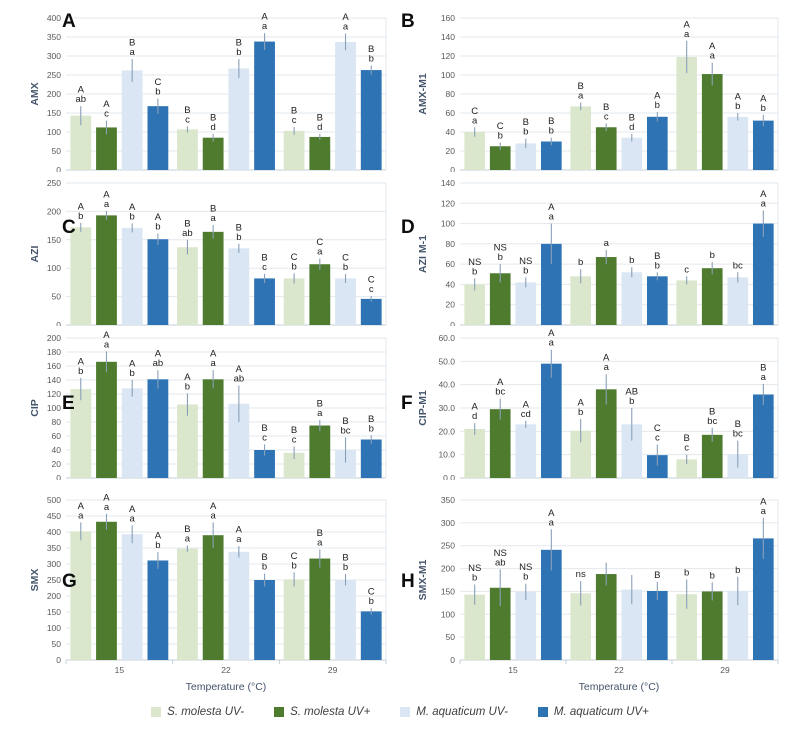 This screenshot has height=731, width=800. What do you see at coordinates (54, 500) in the screenshot?
I see `y-tick-label: 500` at bounding box center [54, 500].